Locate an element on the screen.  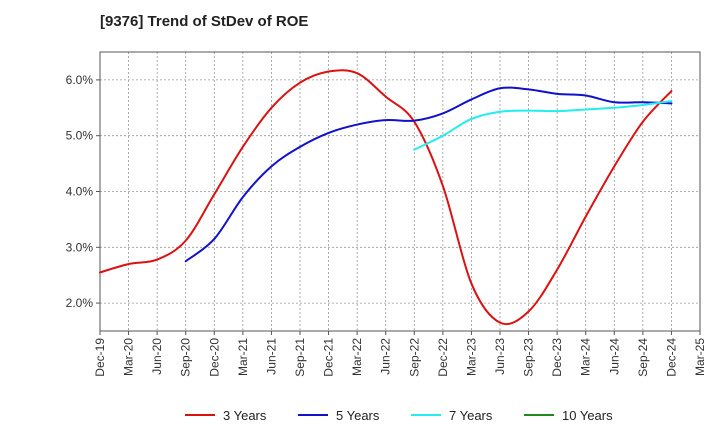
series-line-7-years is located at coordinates (543, 125).